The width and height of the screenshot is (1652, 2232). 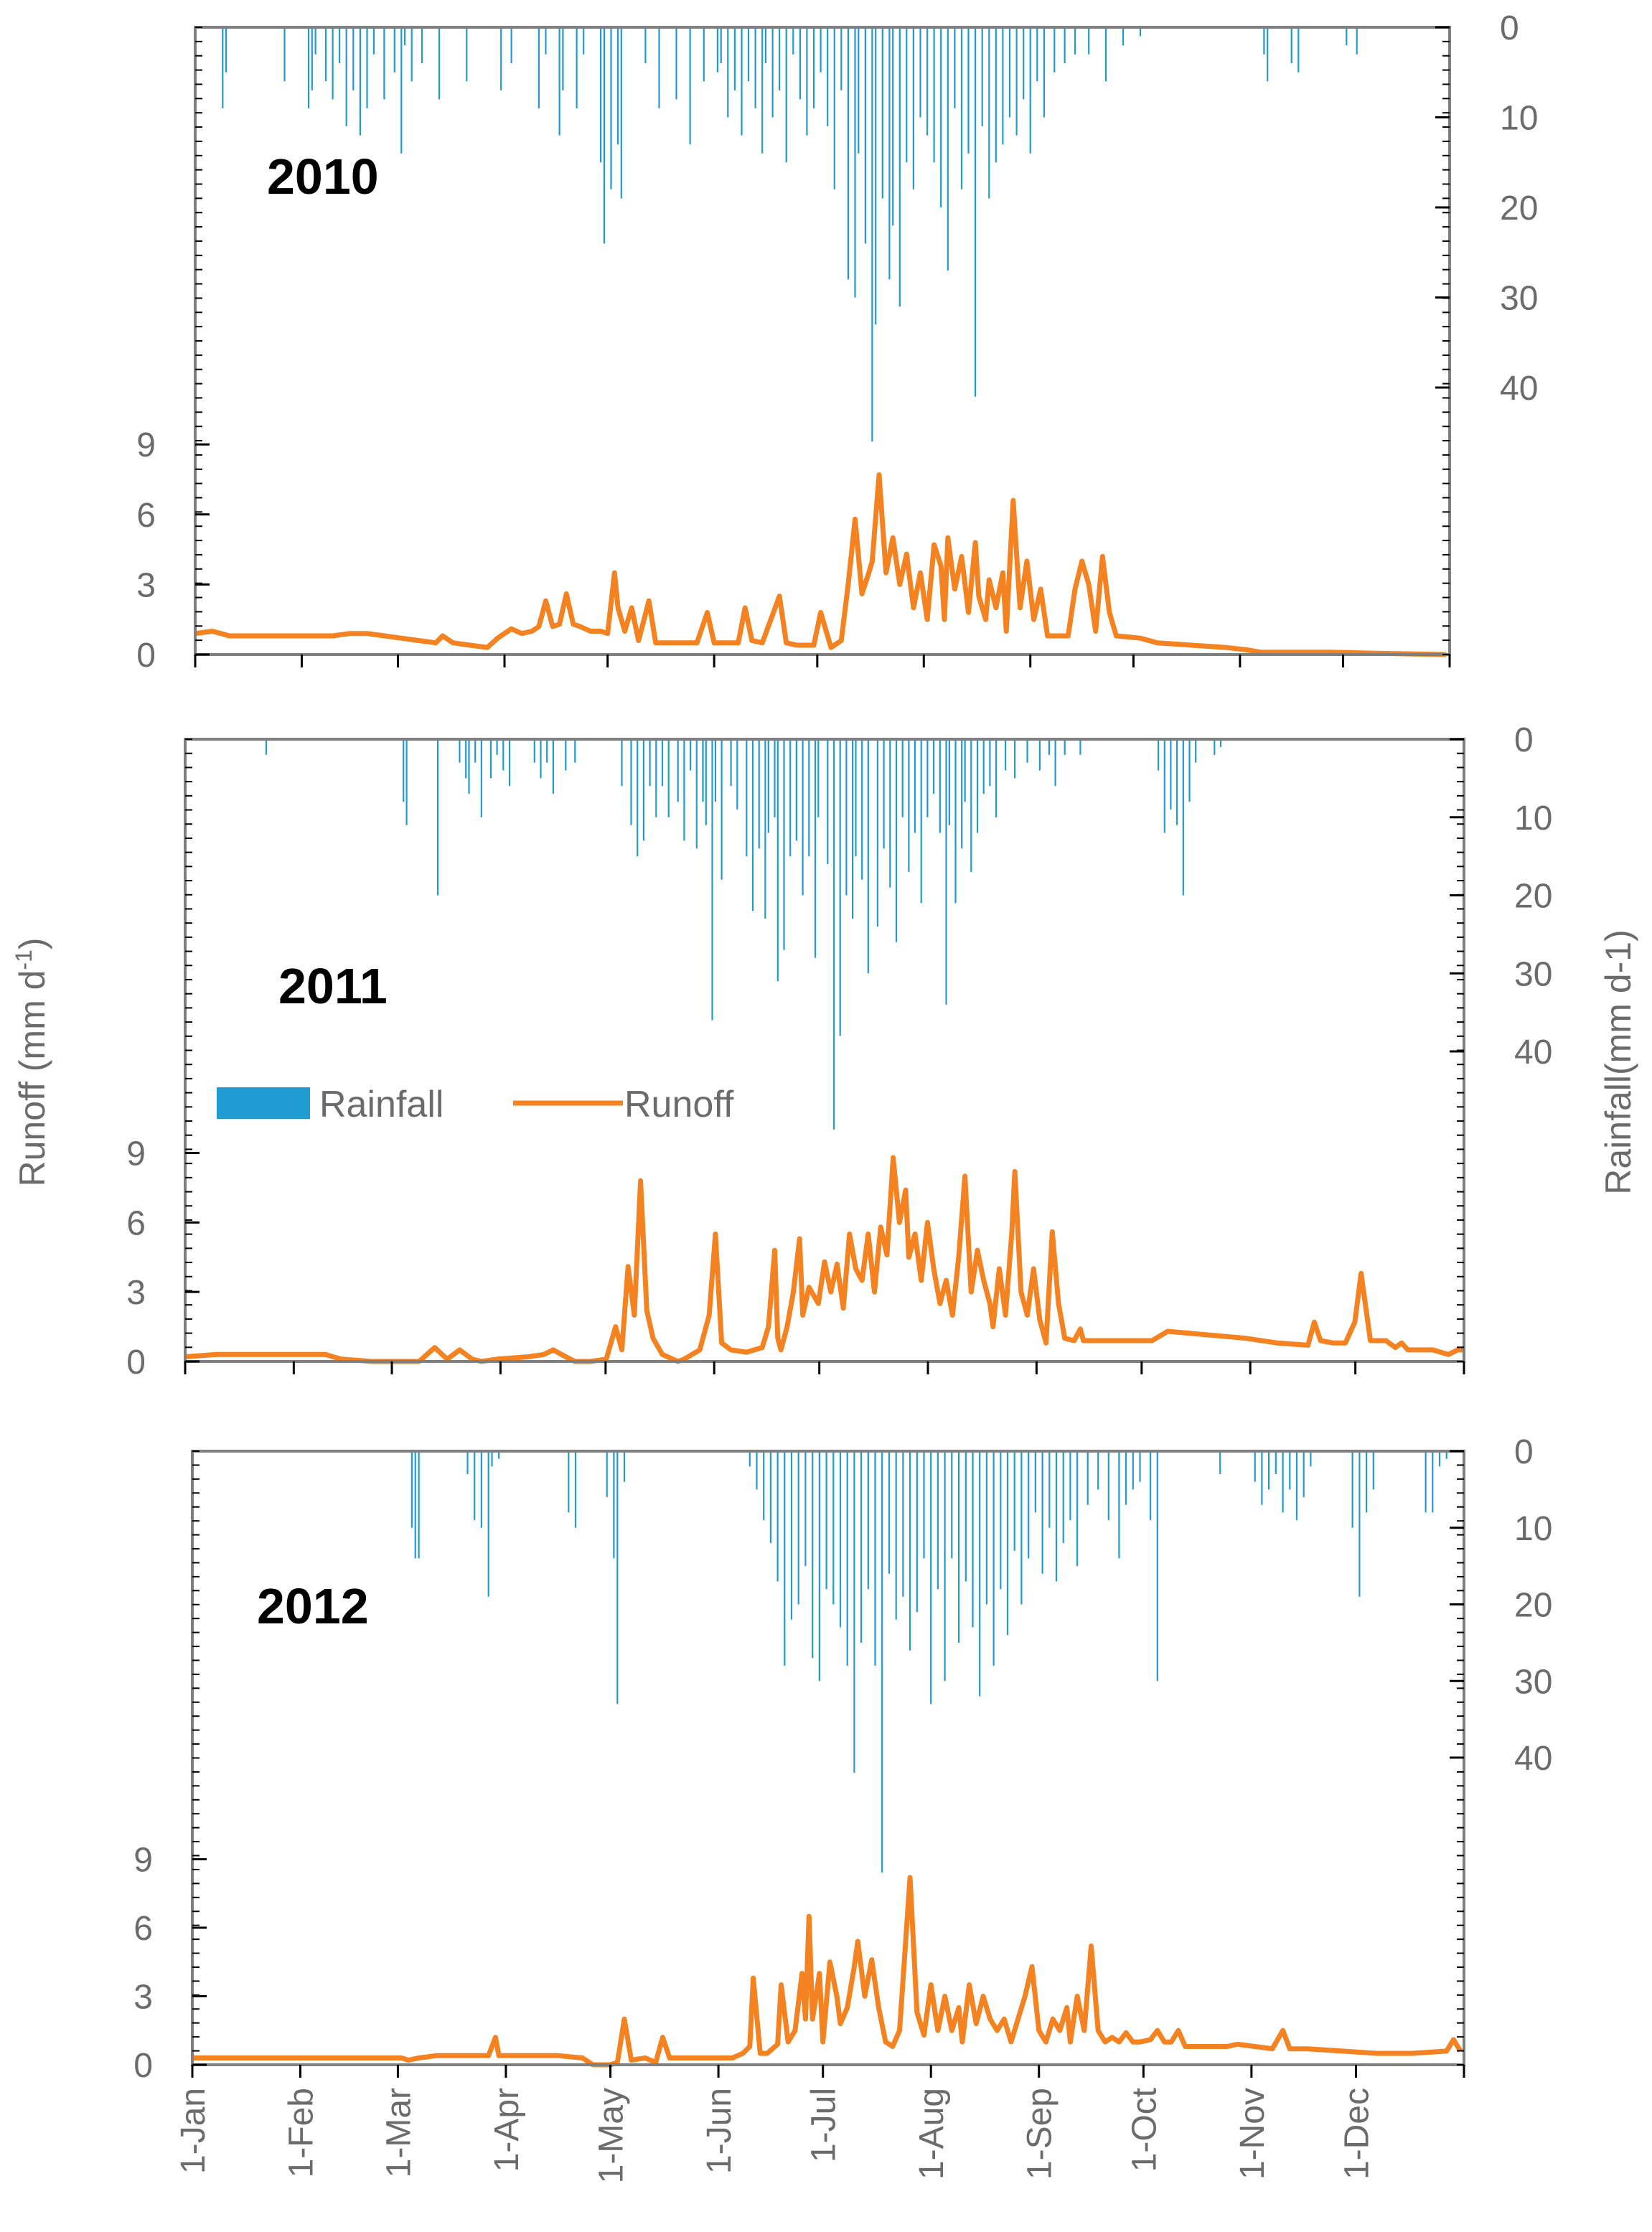 What do you see at coordinates (719, 2131) in the screenshot?
I see `month-label: 1-Jun` at bounding box center [719, 2131].